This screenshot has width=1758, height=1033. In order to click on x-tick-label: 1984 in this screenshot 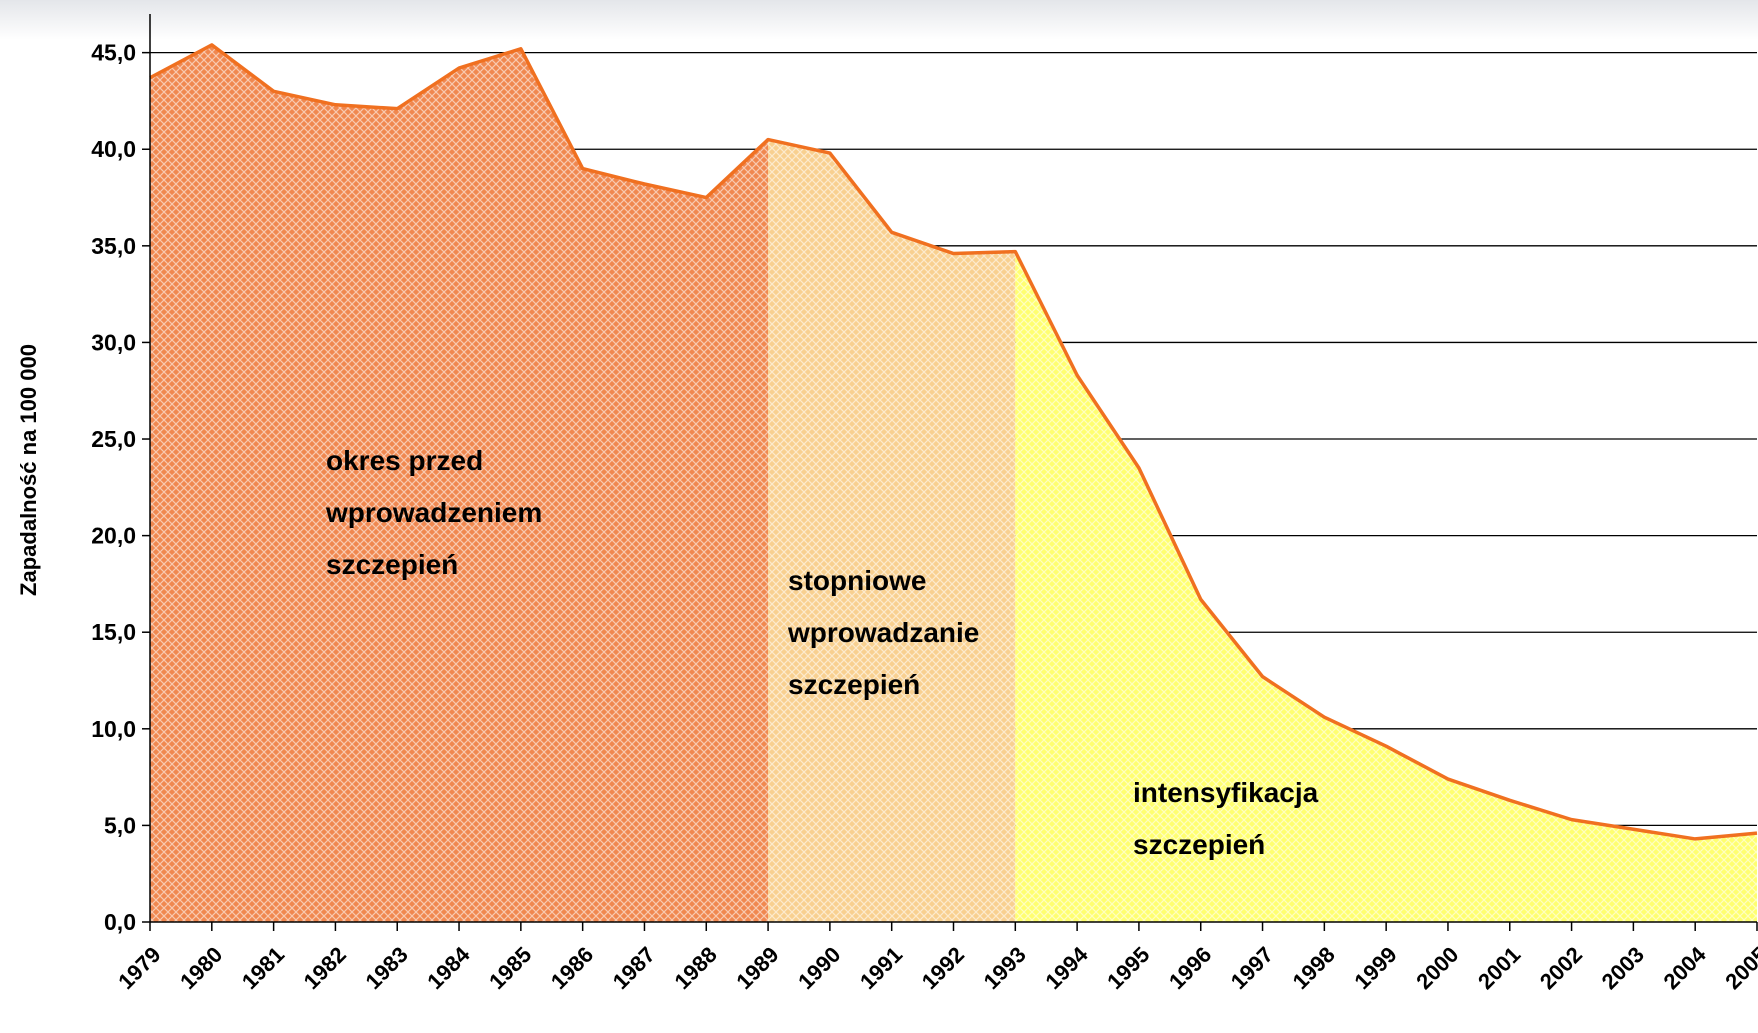, I will do `click(448, 967)`.